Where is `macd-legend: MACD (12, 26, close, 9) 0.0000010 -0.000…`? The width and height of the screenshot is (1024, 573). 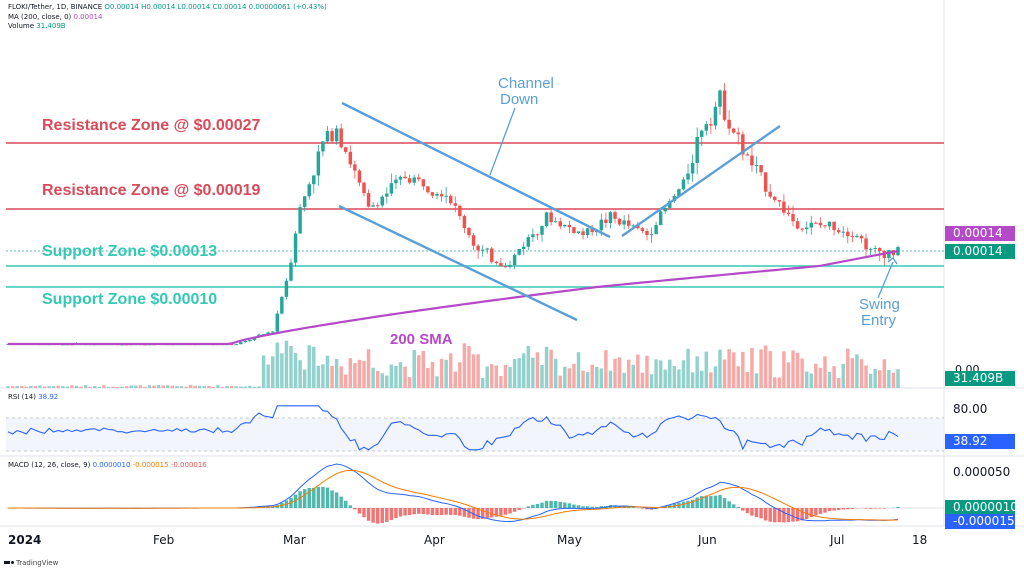
macd-legend: MACD (12, 26, close, 9) 0.0000010 -0.000… is located at coordinates (107, 465).